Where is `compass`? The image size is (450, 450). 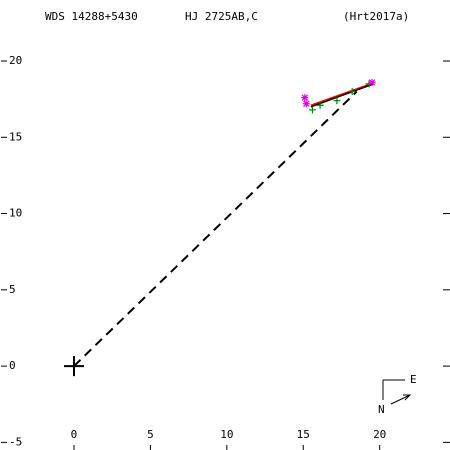 compass is located at coordinates (397, 392).